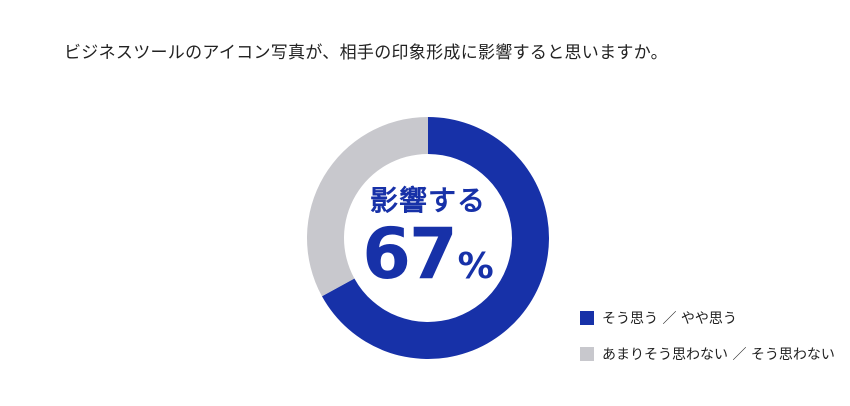 The height and width of the screenshot is (406, 850). I want to click on legend-label-disagree: あまりそう思わない ／ そう思わない, so click(718, 355).